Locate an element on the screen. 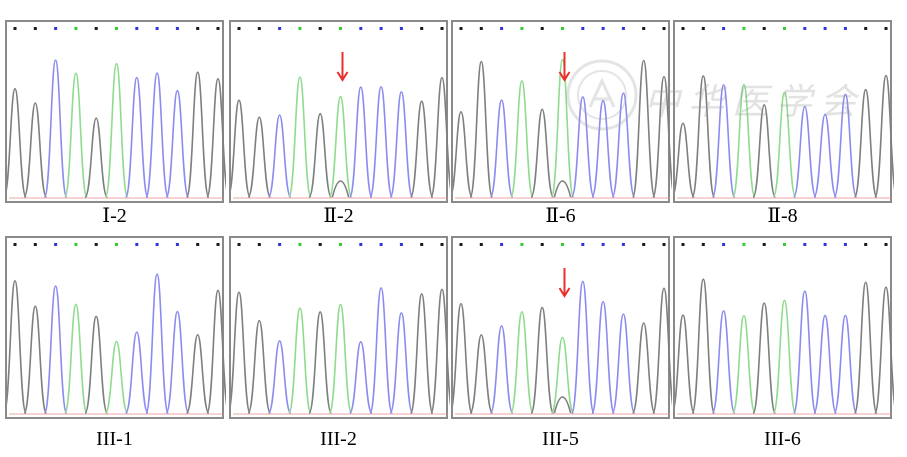  sample-label: Ⅱ-6 is located at coordinates (560, 216).